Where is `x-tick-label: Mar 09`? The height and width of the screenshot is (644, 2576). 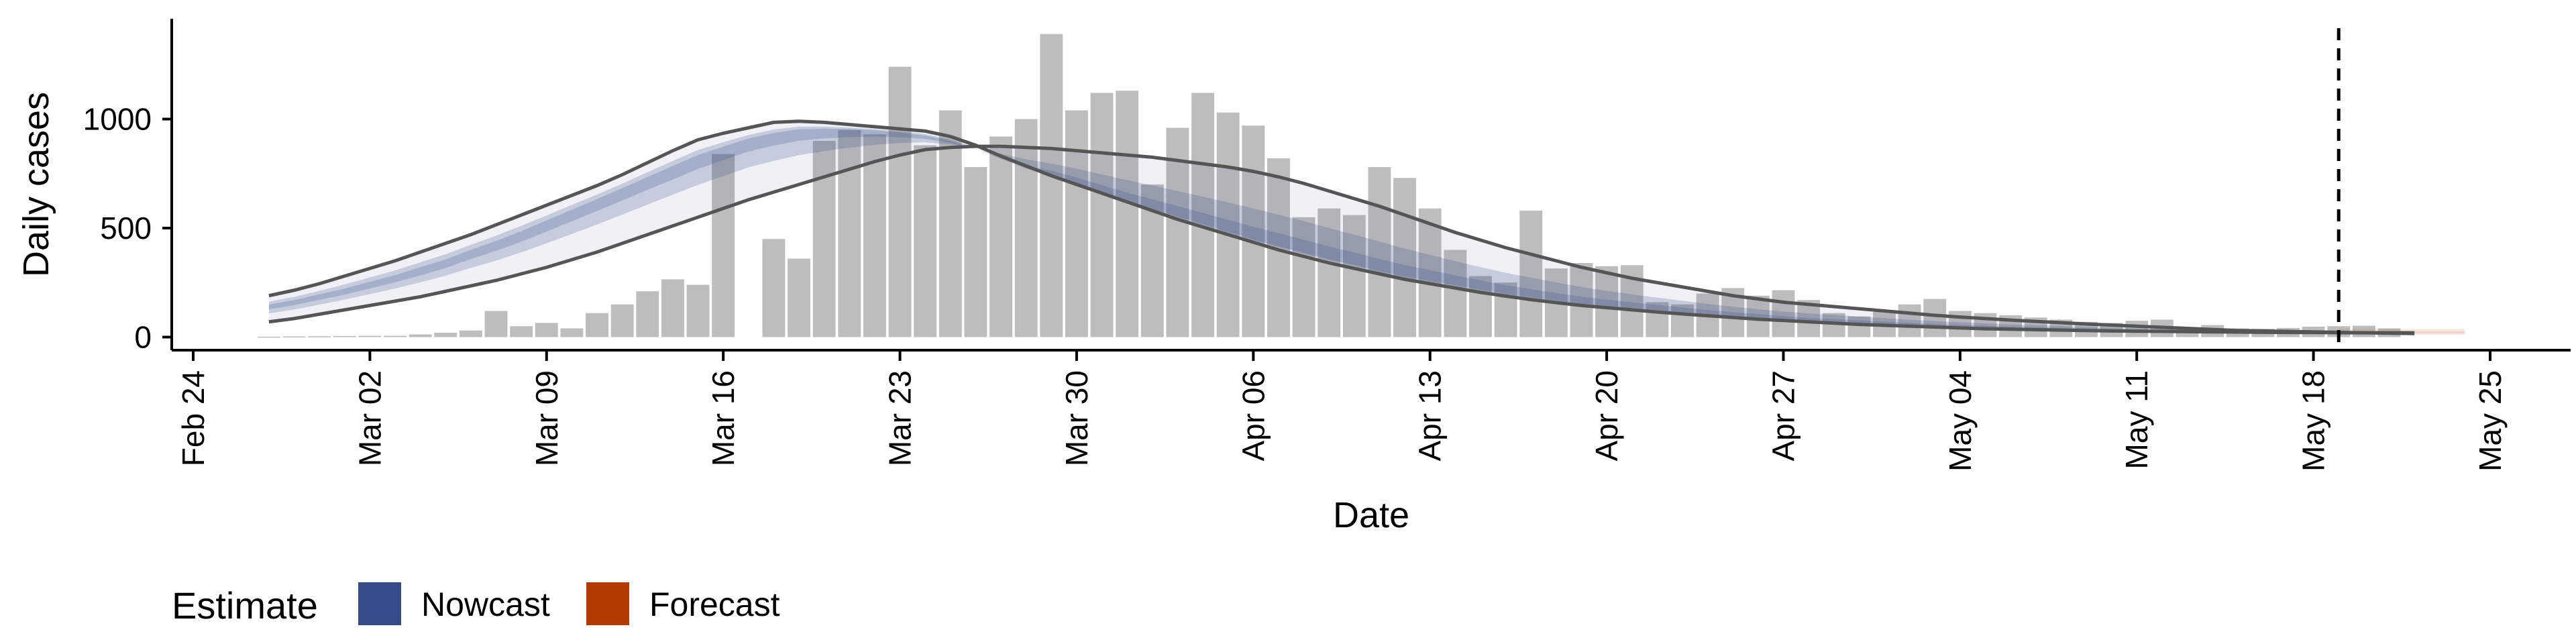 x-tick-label: Mar 09 is located at coordinates (546, 418).